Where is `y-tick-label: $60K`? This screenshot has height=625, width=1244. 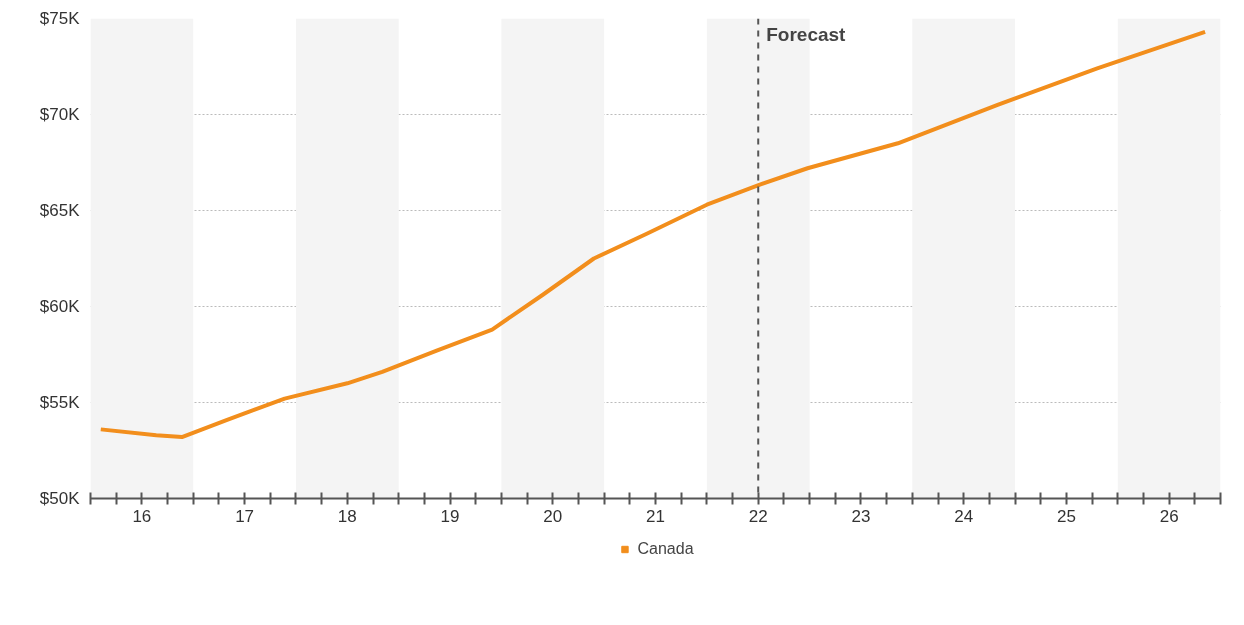 y-tick-label: $60K is located at coordinates (60, 306).